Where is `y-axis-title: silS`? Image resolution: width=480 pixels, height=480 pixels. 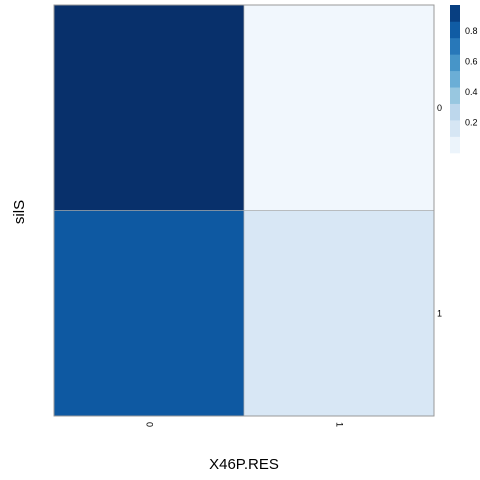
y-axis-title: silS is located at coordinates (19, 212).